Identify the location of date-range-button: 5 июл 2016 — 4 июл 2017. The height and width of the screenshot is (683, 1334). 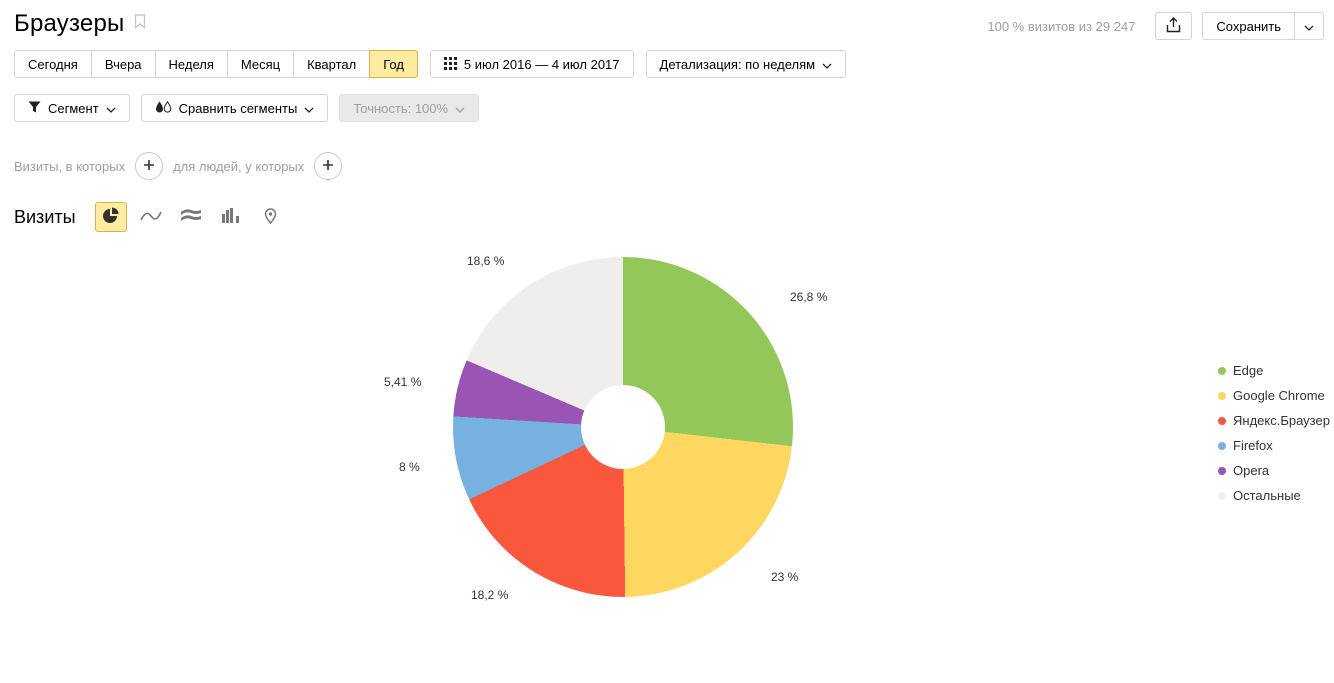
(531, 64).